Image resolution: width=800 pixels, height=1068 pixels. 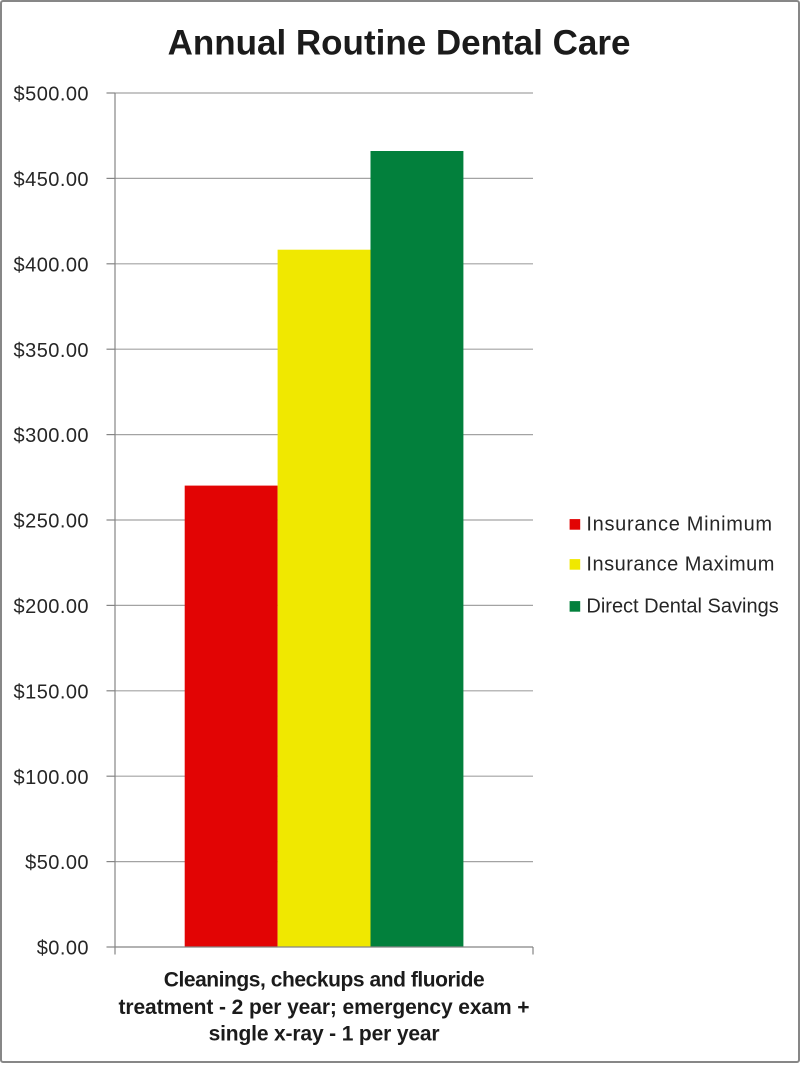 I want to click on svg-text: Insurance Maximum, so click(x=680, y=565).